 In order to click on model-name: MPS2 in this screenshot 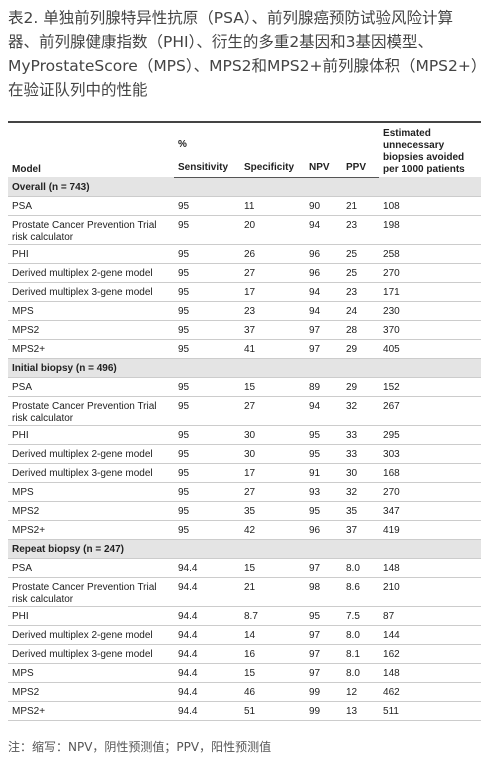, I will do `click(91, 330)`.